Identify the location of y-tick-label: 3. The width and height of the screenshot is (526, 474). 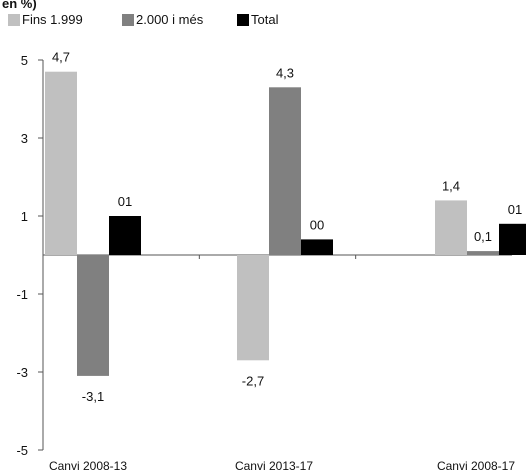
(24, 138).